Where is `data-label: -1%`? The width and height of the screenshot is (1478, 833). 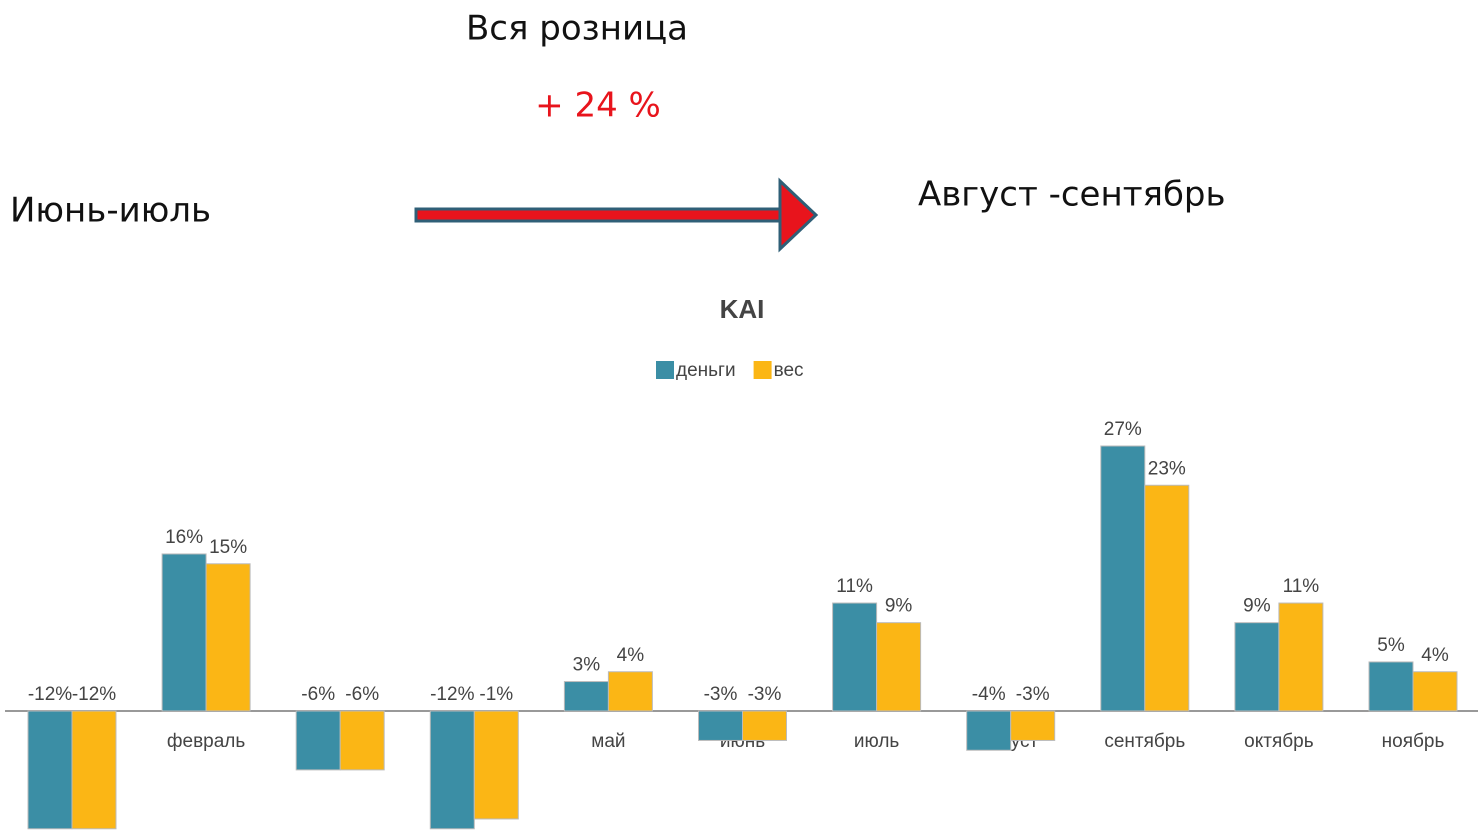 data-label: -1% is located at coordinates (496, 694).